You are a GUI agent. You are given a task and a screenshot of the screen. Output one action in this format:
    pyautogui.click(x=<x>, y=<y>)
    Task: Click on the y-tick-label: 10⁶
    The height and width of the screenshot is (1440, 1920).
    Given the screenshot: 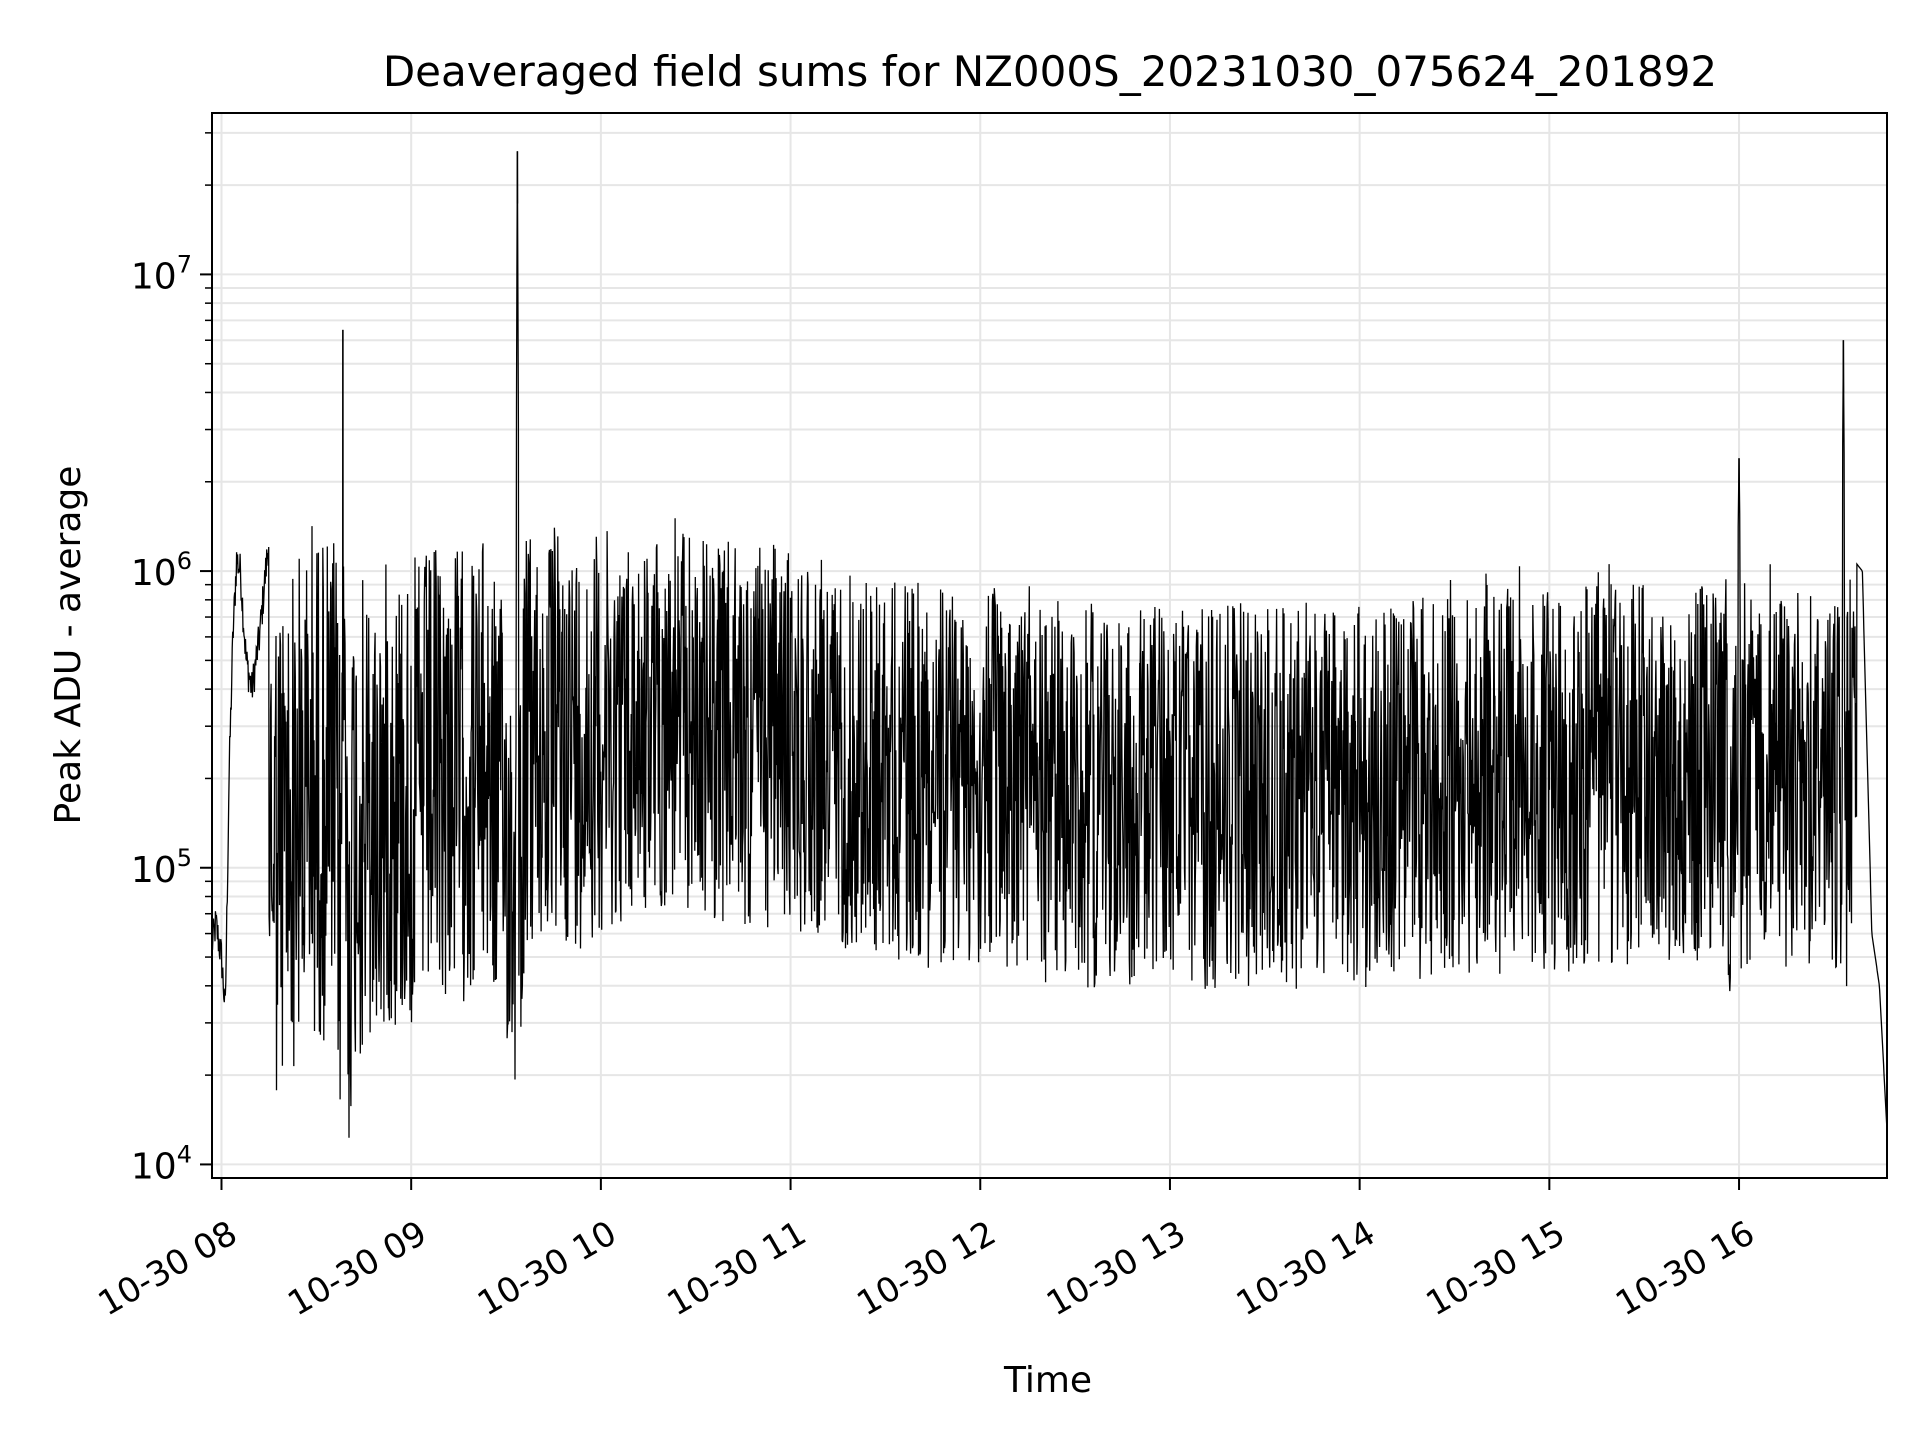 What is the action you would take?
    pyautogui.click(x=161, y=570)
    